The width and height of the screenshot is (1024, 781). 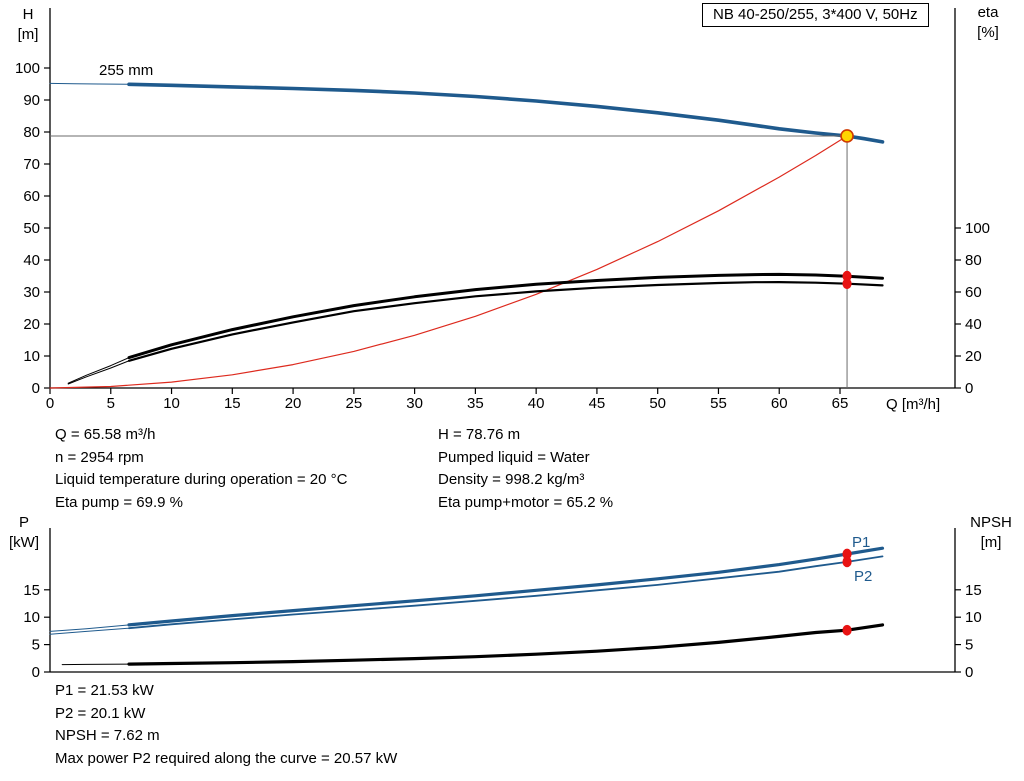 What do you see at coordinates (847, 562) in the screenshot?
I see `p2-point` at bounding box center [847, 562].